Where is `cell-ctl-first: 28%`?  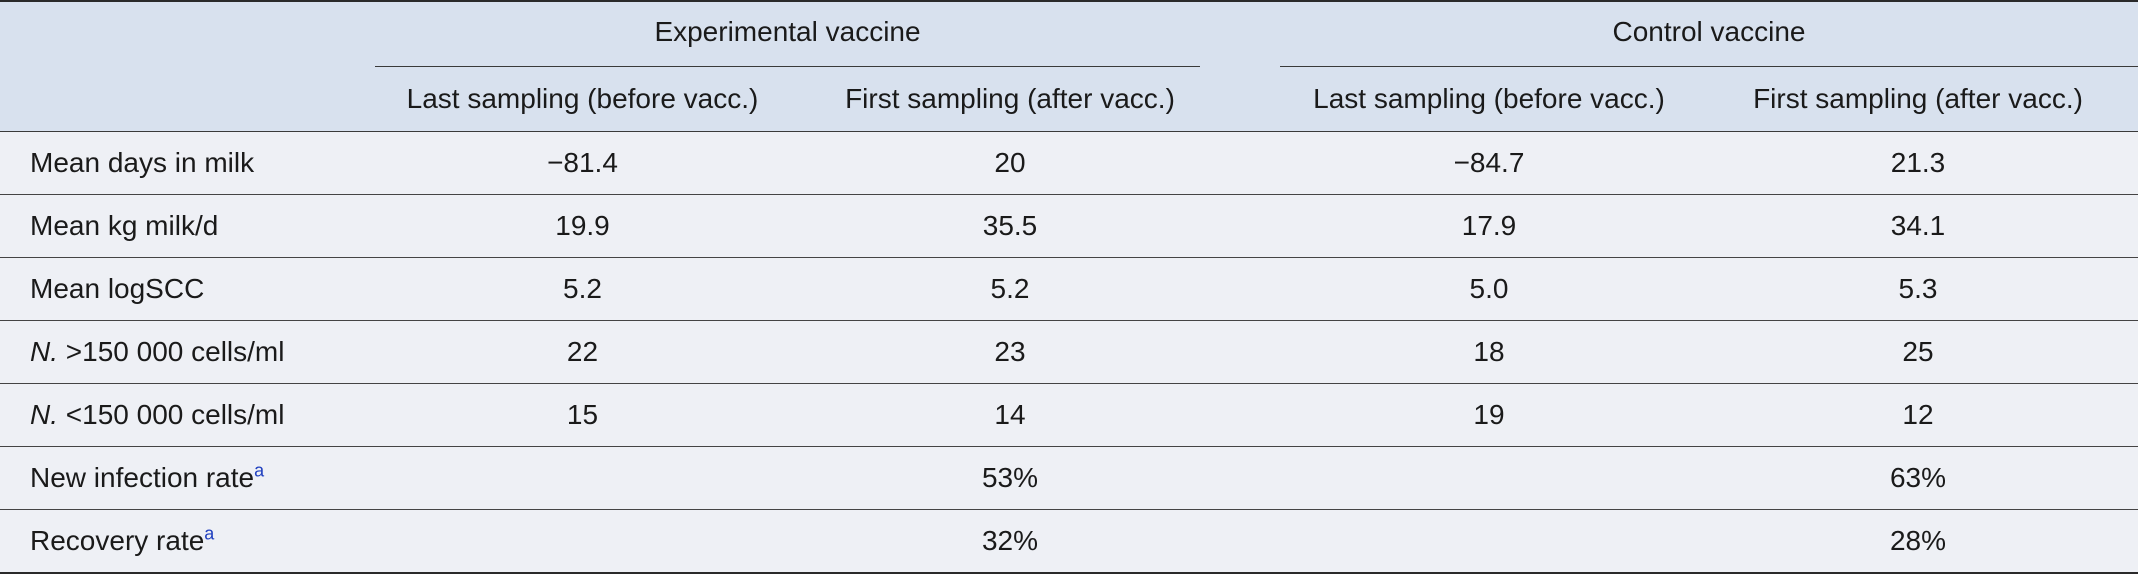 cell-ctl-first: 28% is located at coordinates (1918, 540).